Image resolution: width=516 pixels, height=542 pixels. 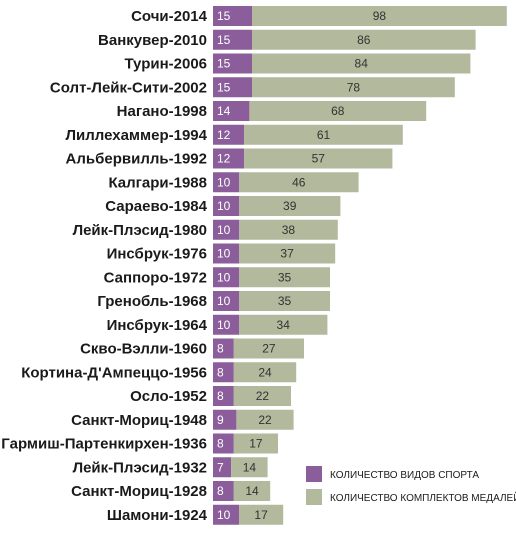 What do you see at coordinates (143, 349) in the screenshot?
I see `category-label: Скво-Вэлли-1960` at bounding box center [143, 349].